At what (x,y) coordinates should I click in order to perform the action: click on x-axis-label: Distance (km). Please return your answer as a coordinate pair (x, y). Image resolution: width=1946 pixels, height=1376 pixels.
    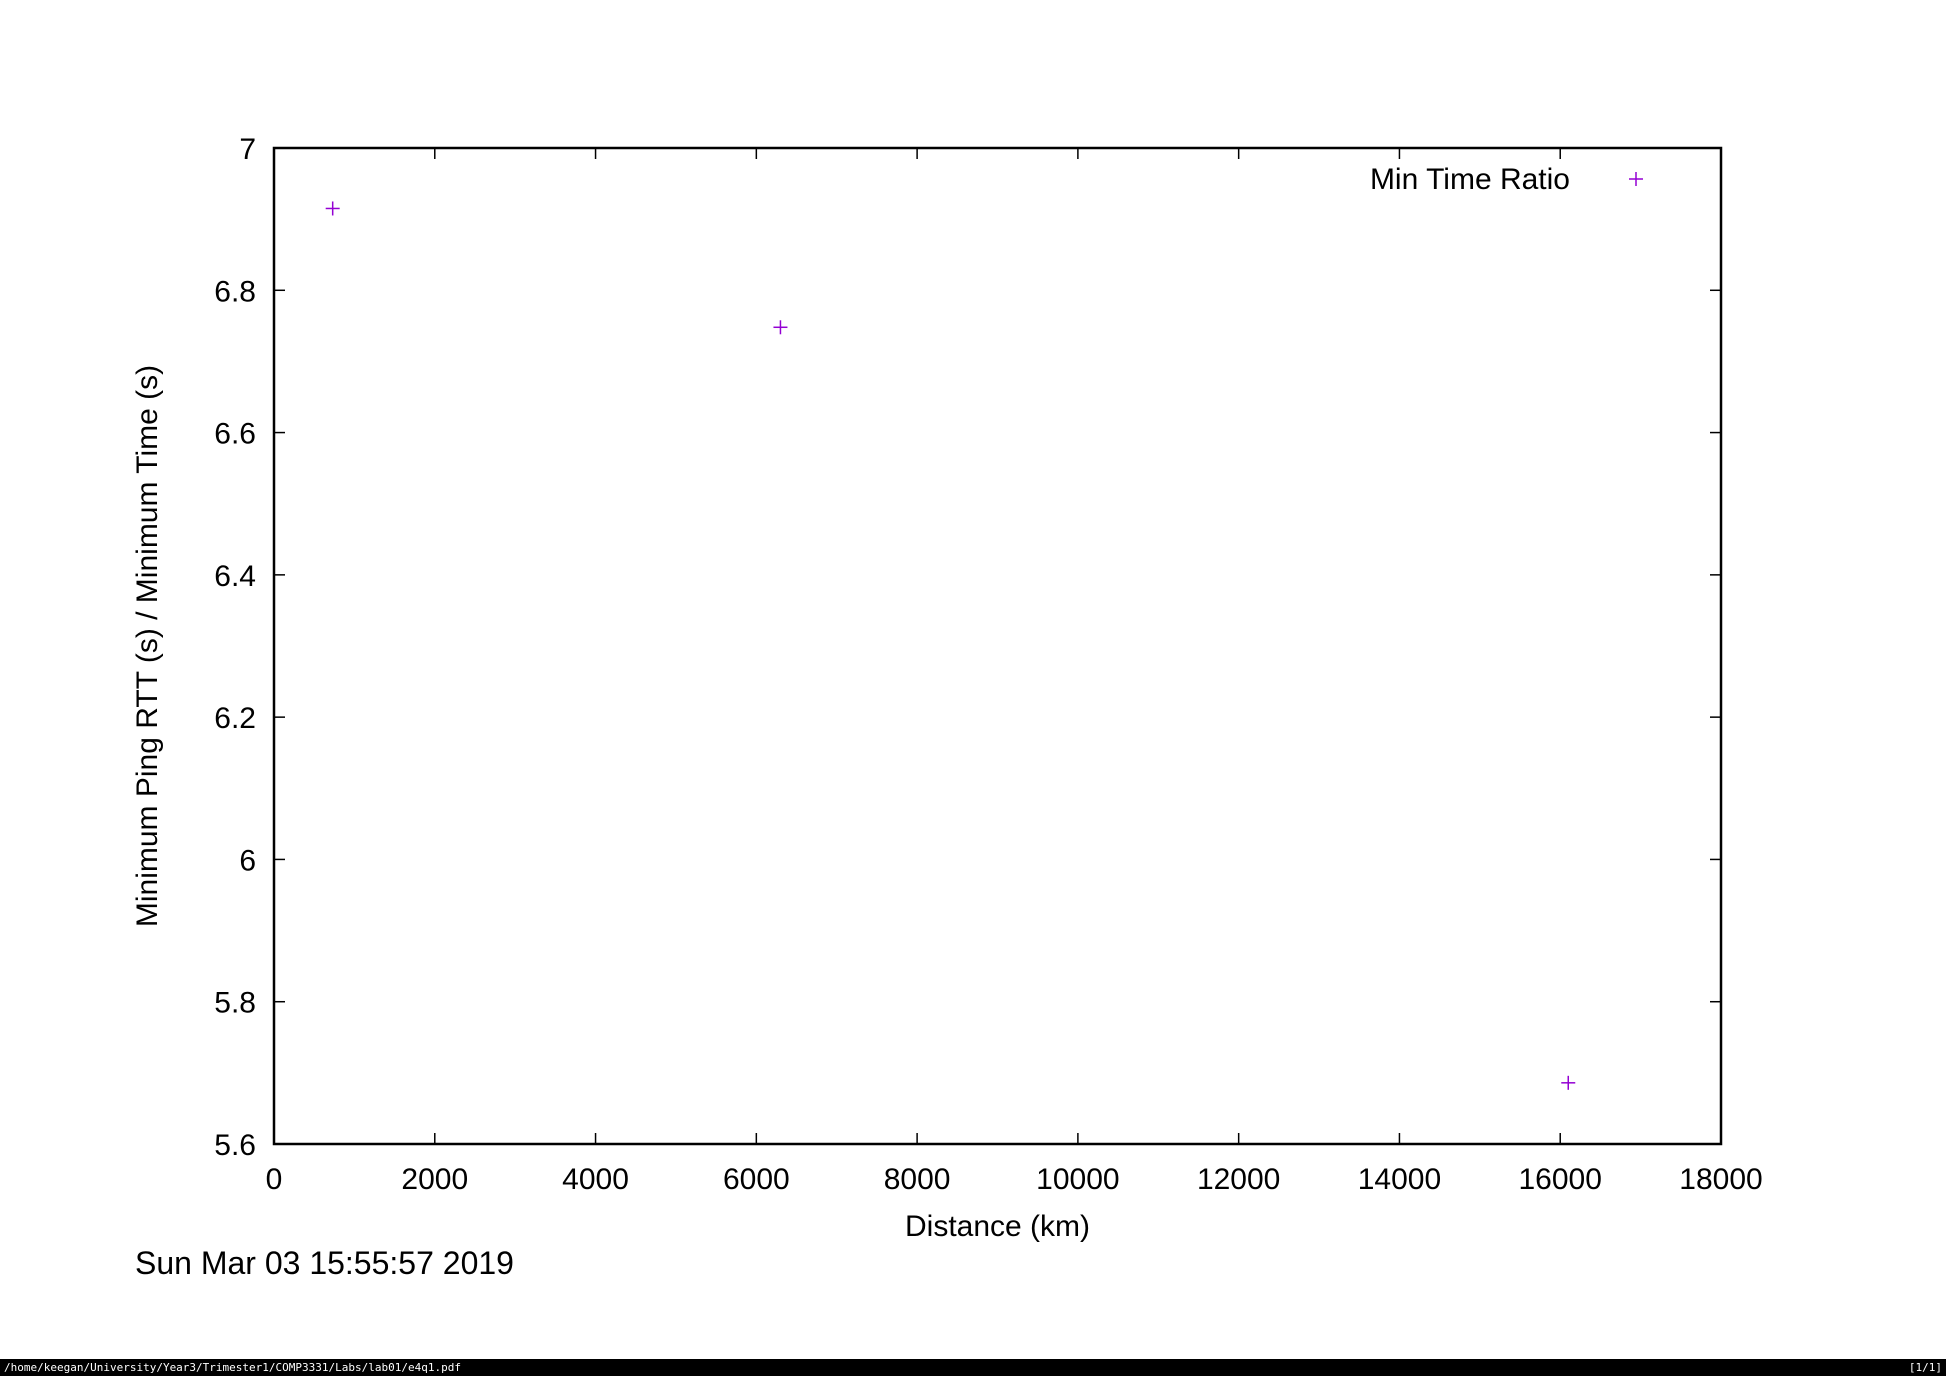
    Looking at the image, I should click on (997, 1226).